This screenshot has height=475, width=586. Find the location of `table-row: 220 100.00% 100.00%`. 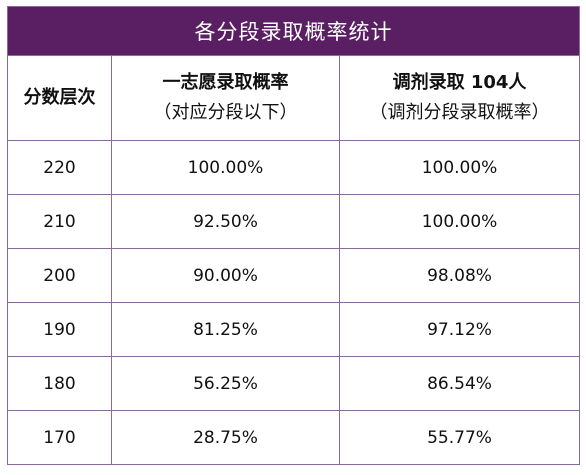

table-row: 220 100.00% 100.00% is located at coordinates (294, 167).